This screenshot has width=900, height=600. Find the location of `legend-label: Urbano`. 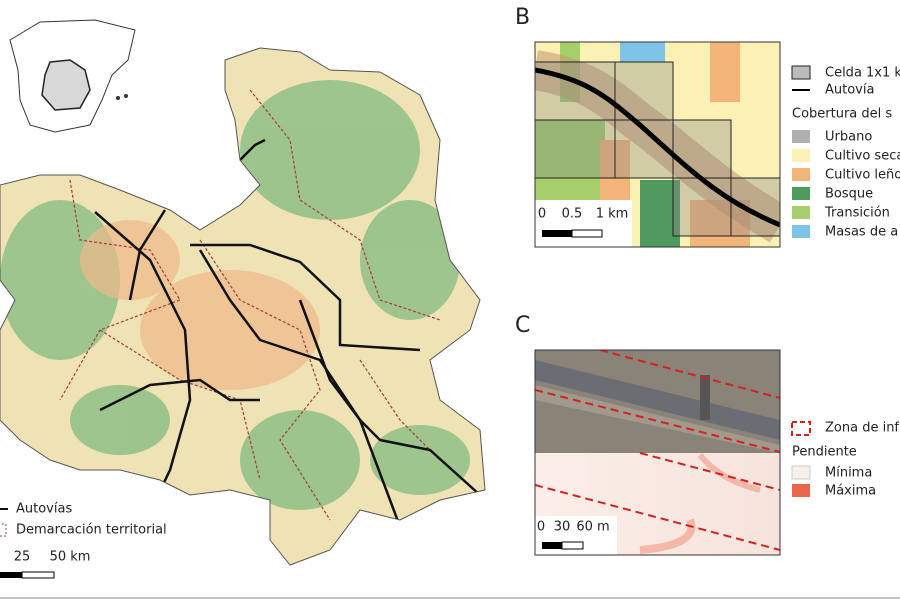

legend-label: Urbano is located at coordinates (848, 137).